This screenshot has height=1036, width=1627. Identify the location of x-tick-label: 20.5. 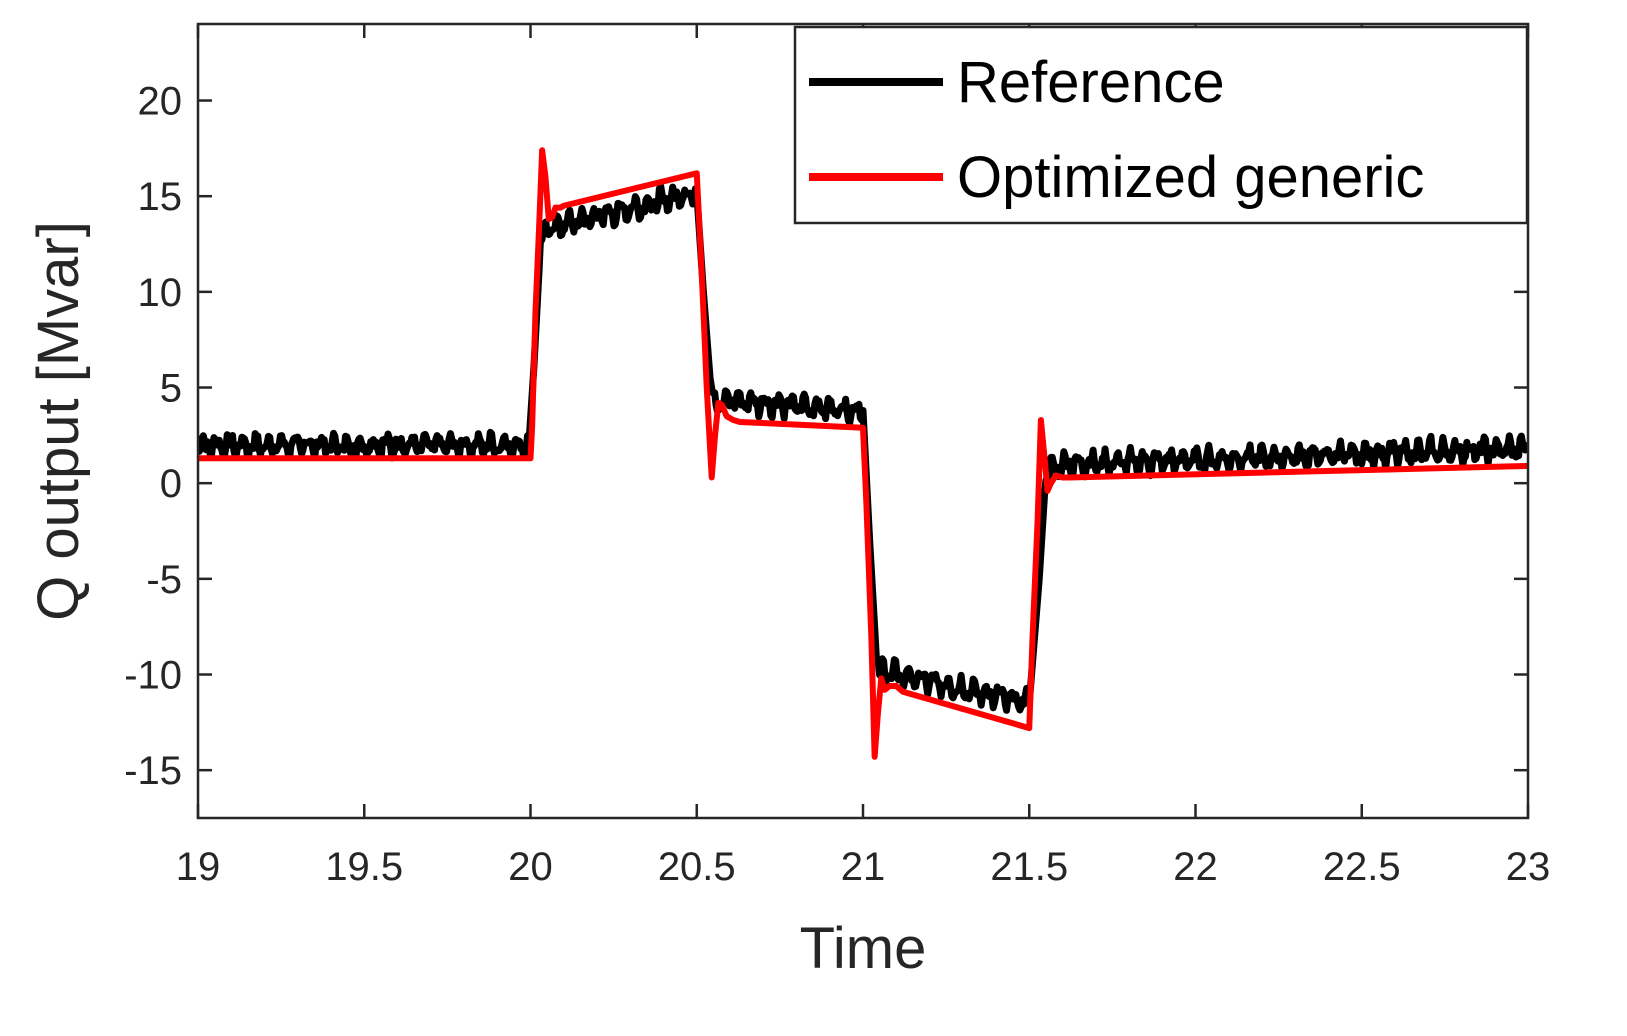
(697, 867).